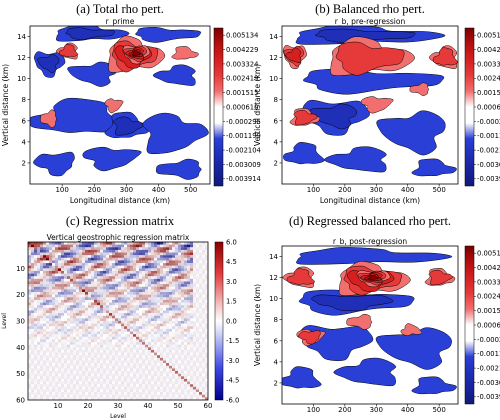 The image size is (500, 420). I want to click on y-tick-label: 2, so click(24, 163).